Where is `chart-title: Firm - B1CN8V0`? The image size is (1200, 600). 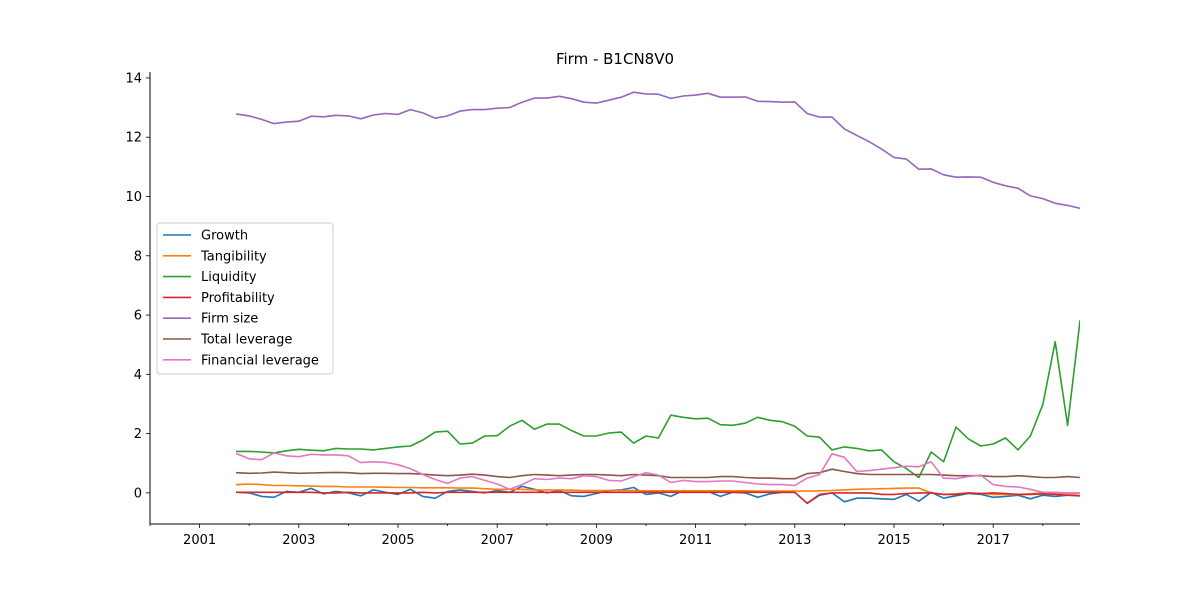 chart-title: Firm - B1CN8V0 is located at coordinates (615, 59).